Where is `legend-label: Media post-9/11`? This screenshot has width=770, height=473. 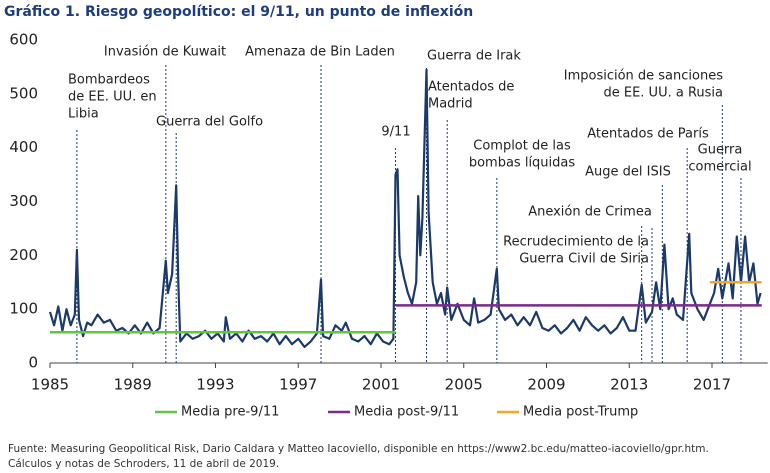 legend-label: Media post-9/11 is located at coordinates (406, 412).